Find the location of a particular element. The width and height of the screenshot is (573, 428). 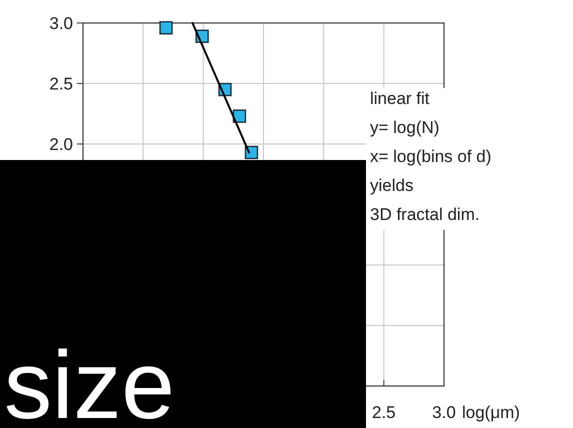

annotation: size is located at coordinates (89, 380).